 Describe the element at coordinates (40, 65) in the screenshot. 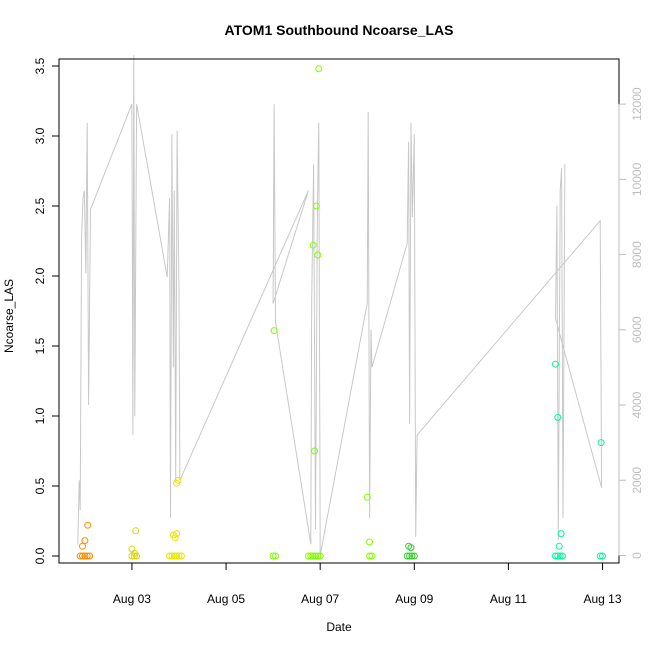

I see `y-tick-label: 3.5` at that location.